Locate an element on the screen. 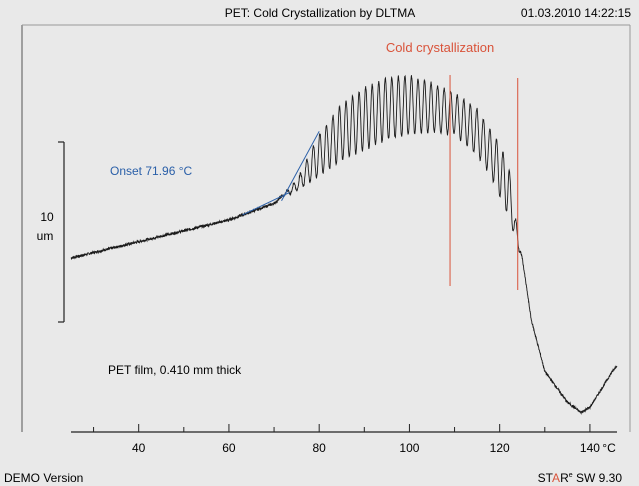  scale-bar: 10 um is located at coordinates (51, 232).